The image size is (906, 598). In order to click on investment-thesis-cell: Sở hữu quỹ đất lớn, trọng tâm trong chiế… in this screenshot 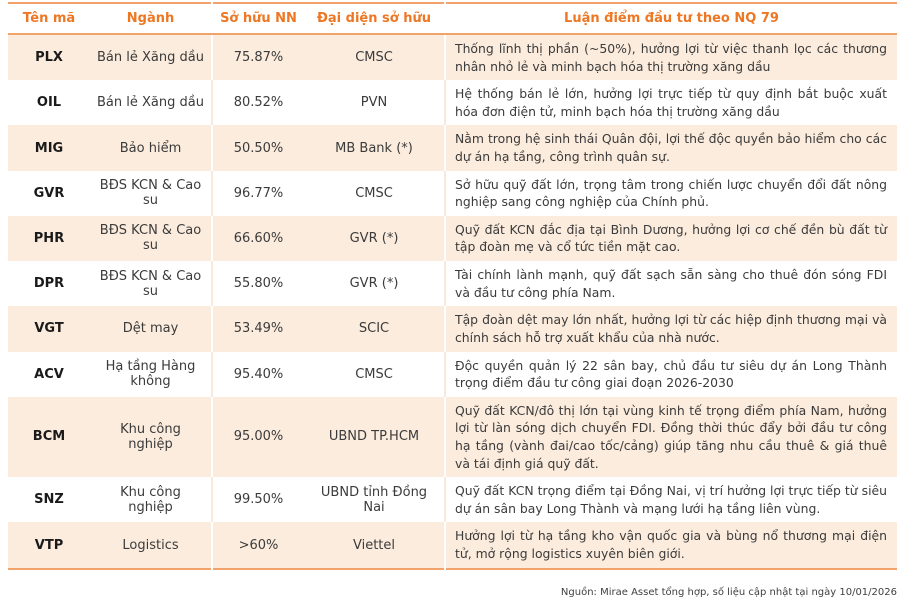, I will do `click(670, 193)`.